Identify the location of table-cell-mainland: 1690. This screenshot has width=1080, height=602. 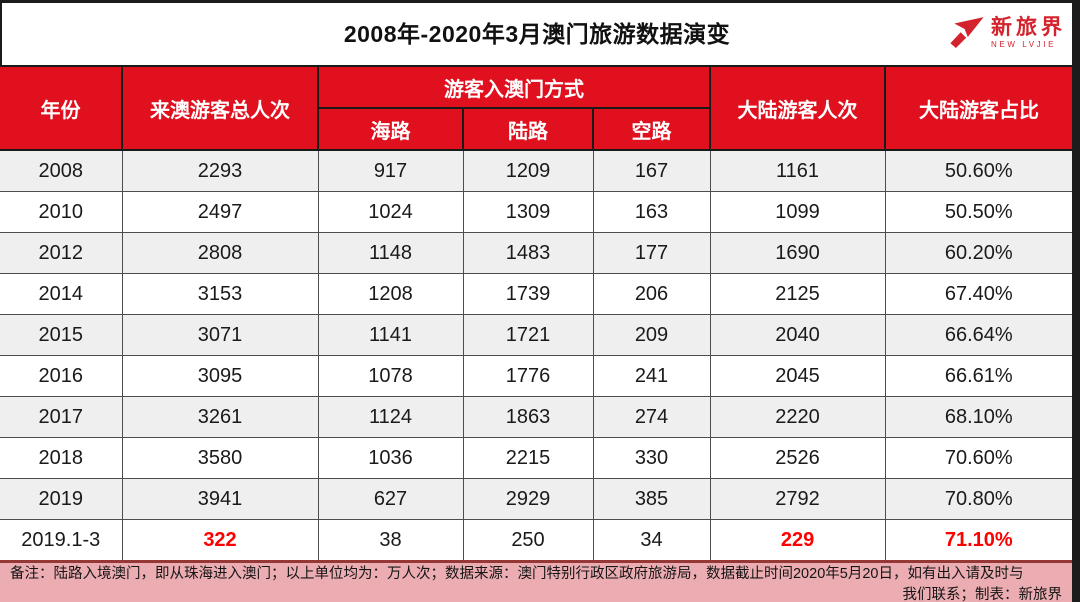
(797, 253).